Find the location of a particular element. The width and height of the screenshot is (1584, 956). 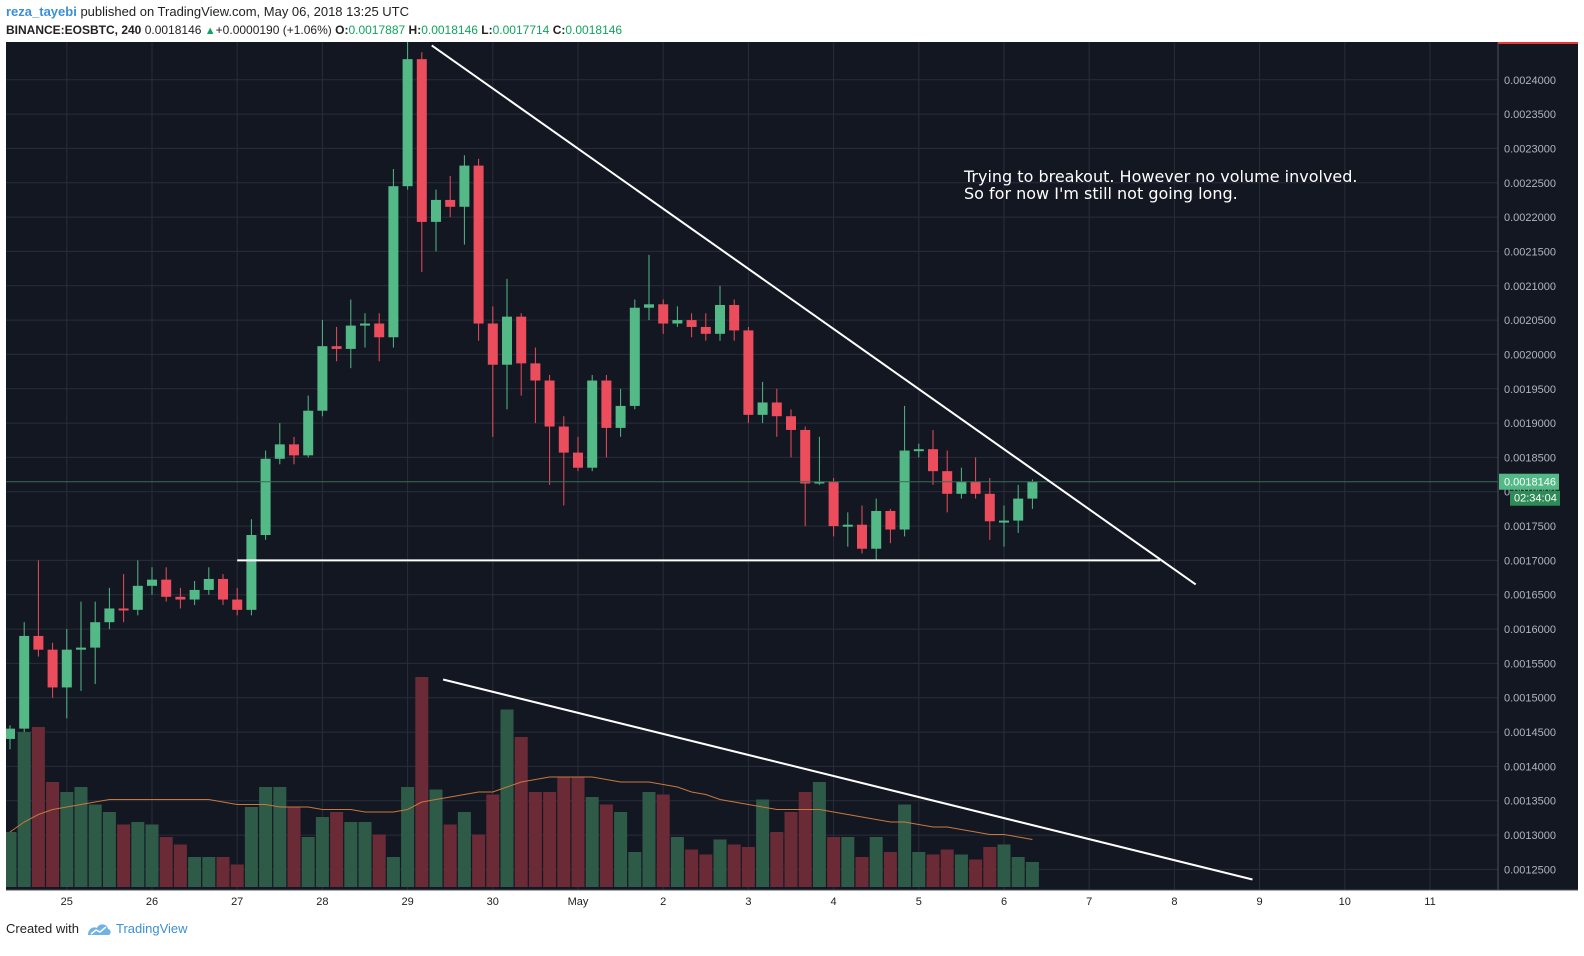

open-value: 0.0017887 is located at coordinates (377, 30).